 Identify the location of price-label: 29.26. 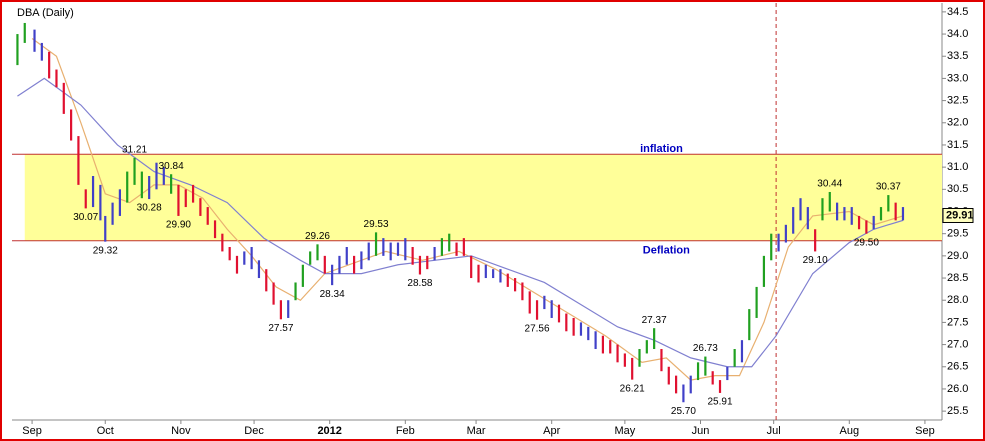
(317, 236).